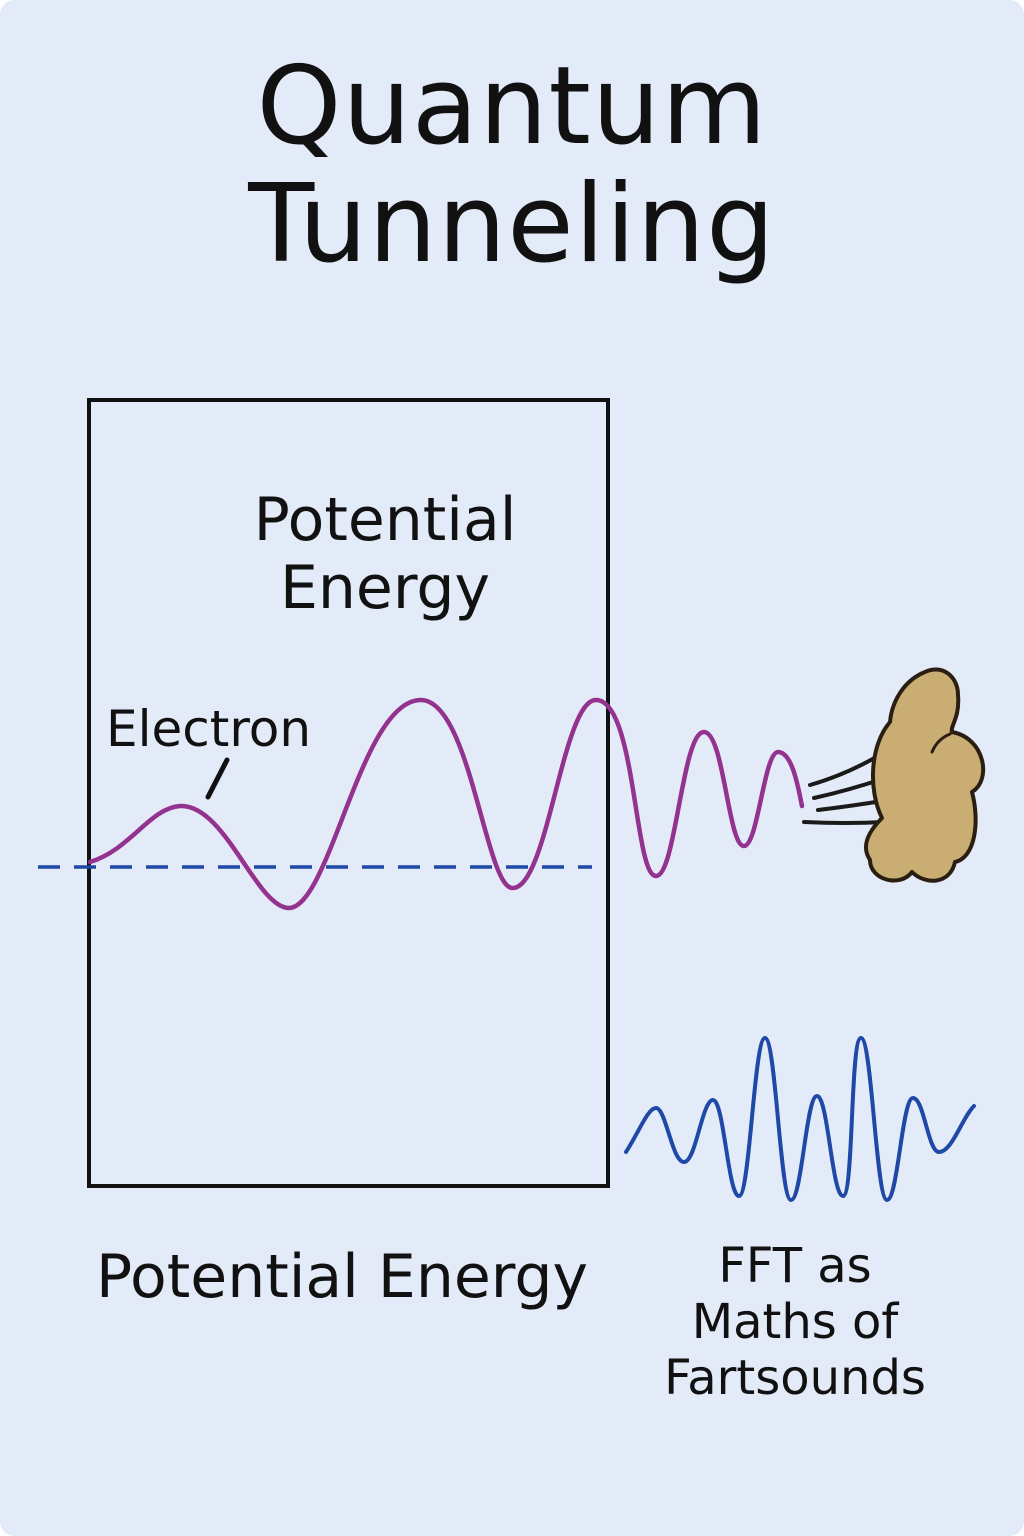 The image size is (1024, 1536). I want to click on electron-pointer-line, so click(217, 778).